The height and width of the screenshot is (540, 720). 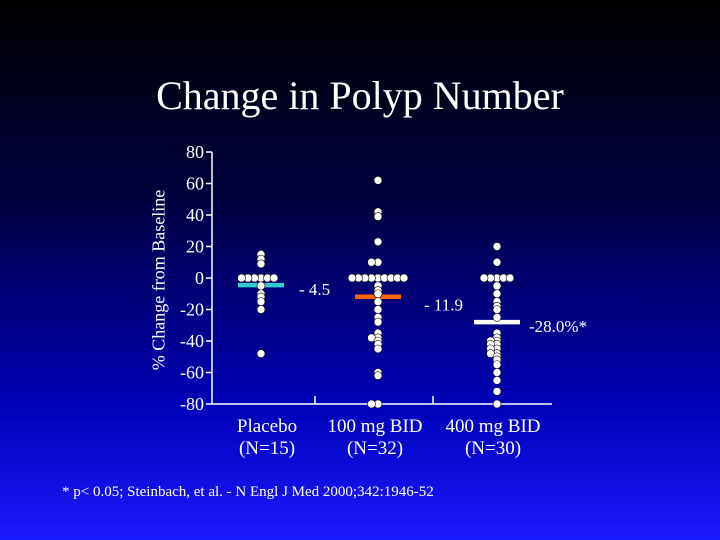 I want to click on group-label-placebo: Placebo (N=15), so click(x=267, y=438).